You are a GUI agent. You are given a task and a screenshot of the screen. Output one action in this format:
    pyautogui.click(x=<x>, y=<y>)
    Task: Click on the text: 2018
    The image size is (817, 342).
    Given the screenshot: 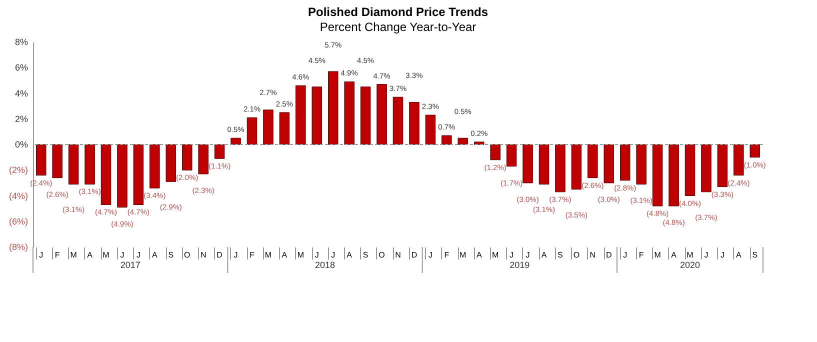 What is the action you would take?
    pyautogui.click(x=325, y=265)
    